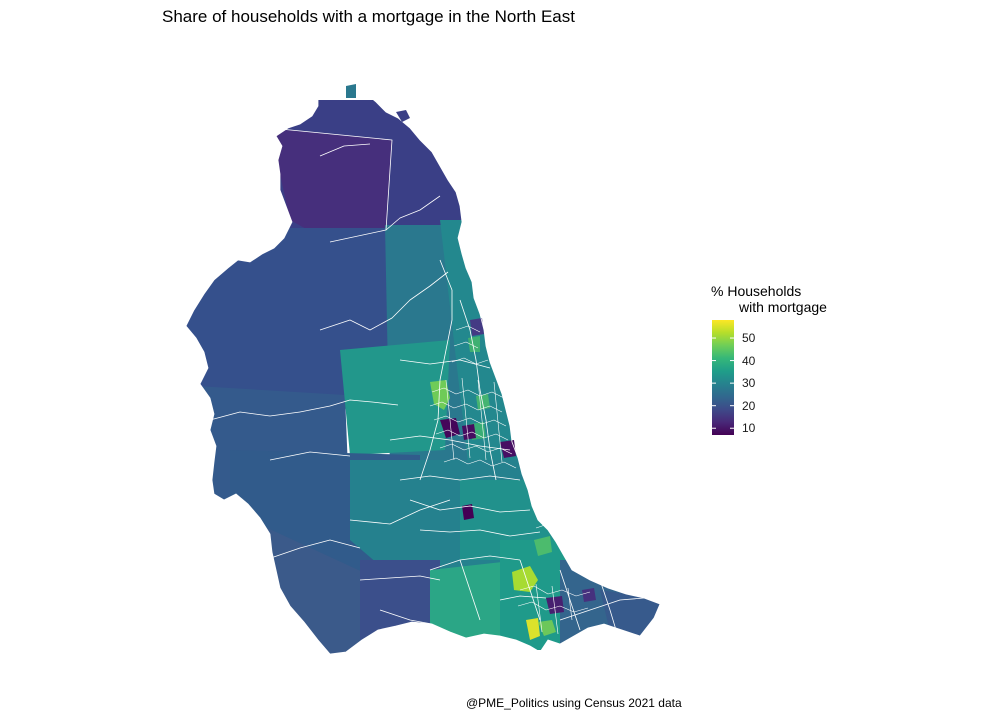 This screenshot has width=1000, height=721. I want to click on area-hartlepool-centre, so click(589, 595).